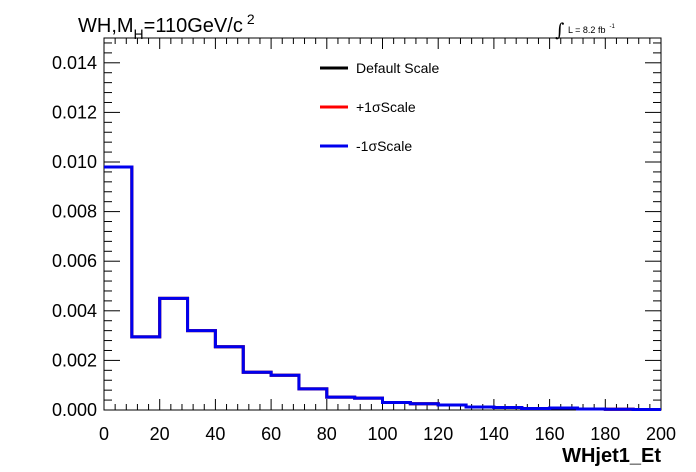 This screenshot has height=472, width=696. Describe the element at coordinates (384, 146) in the screenshot. I see `legend-label: -1σScale` at that location.